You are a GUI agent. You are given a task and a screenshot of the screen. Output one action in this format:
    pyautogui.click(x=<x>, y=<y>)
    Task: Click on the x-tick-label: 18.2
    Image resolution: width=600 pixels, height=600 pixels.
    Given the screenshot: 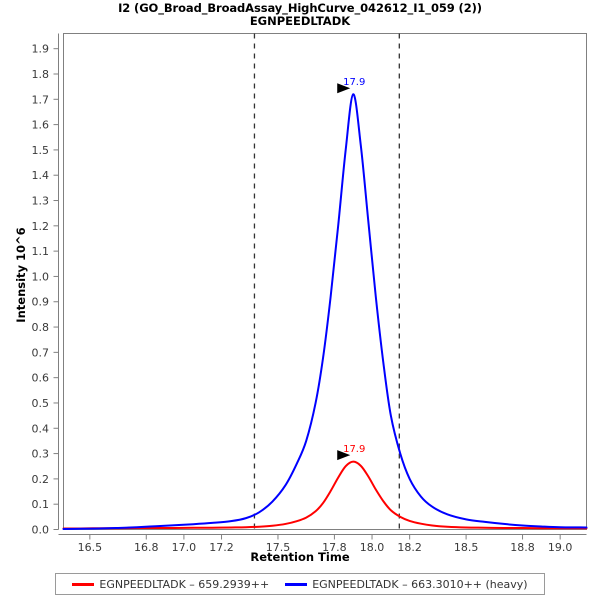 What is the action you would take?
    pyautogui.click(x=409, y=547)
    